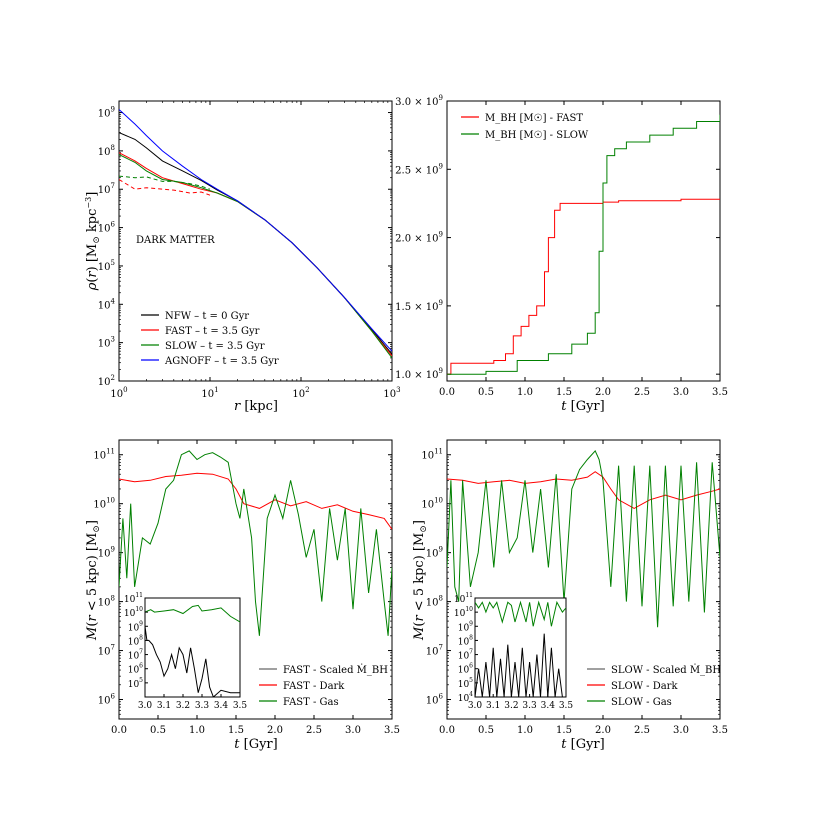 The width and height of the screenshot is (822, 822). Describe the element at coordinates (419, 306) in the screenshot. I see `bh-ytick-label: 1.5 × 10⁹` at that location.